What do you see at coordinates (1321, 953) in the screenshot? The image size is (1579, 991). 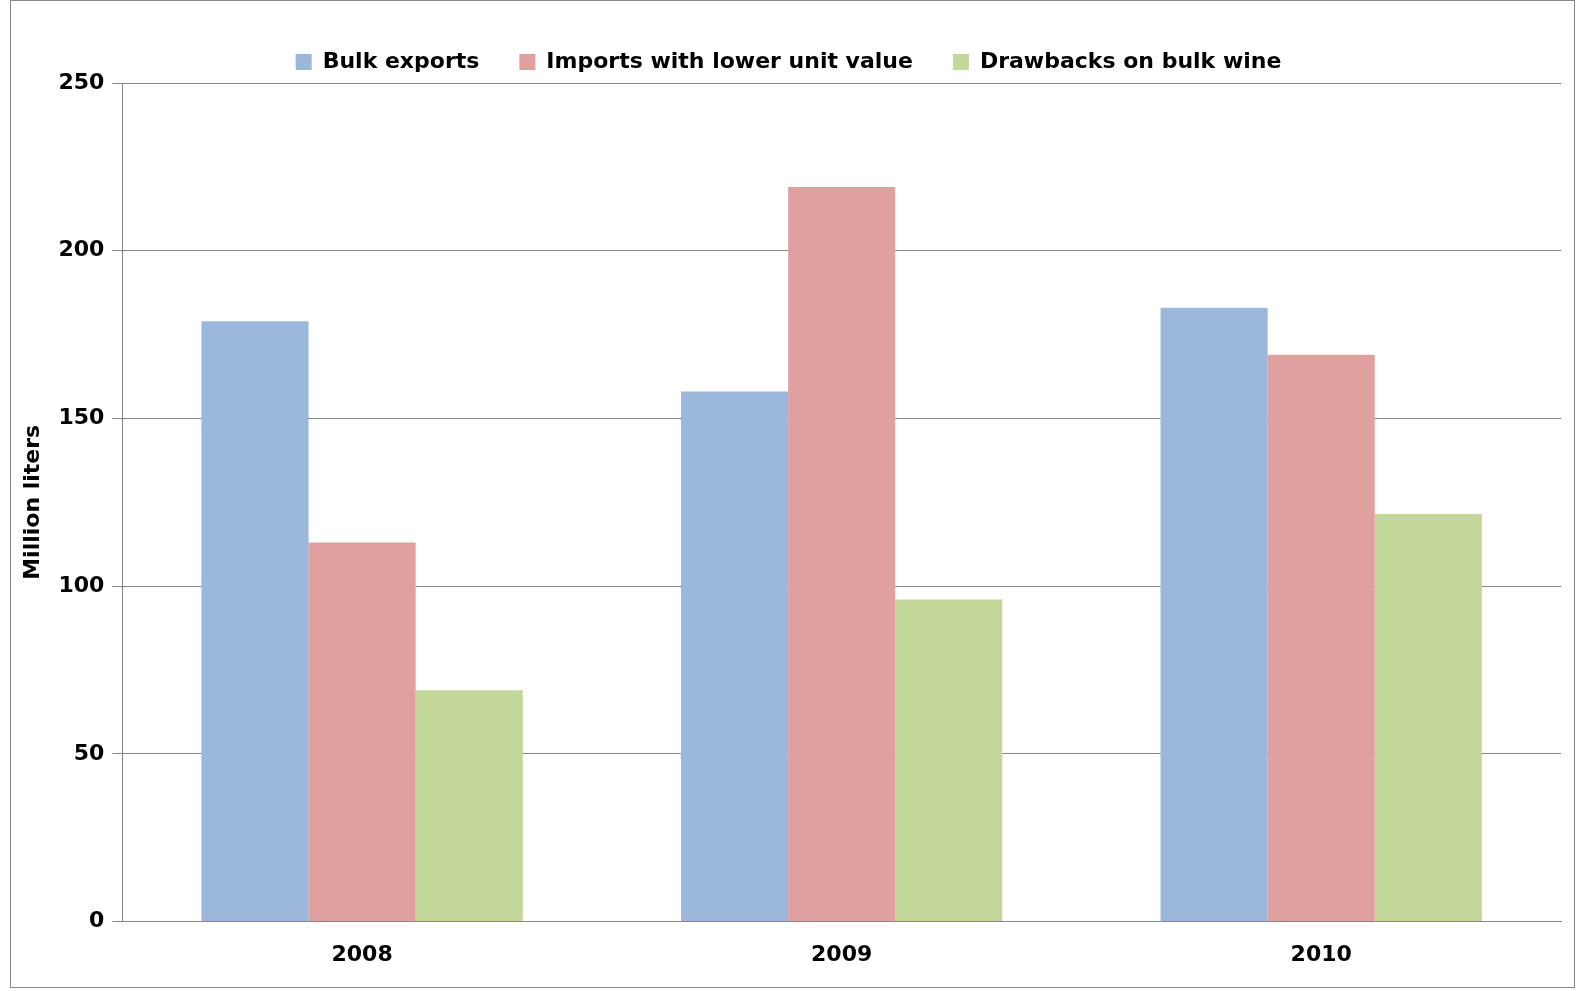 I see `x-tick-label: 2010` at bounding box center [1321, 953].